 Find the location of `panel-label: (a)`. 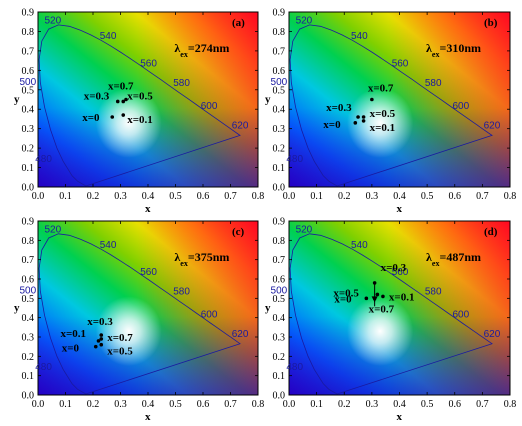

panel-label: (a) is located at coordinates (238, 23).